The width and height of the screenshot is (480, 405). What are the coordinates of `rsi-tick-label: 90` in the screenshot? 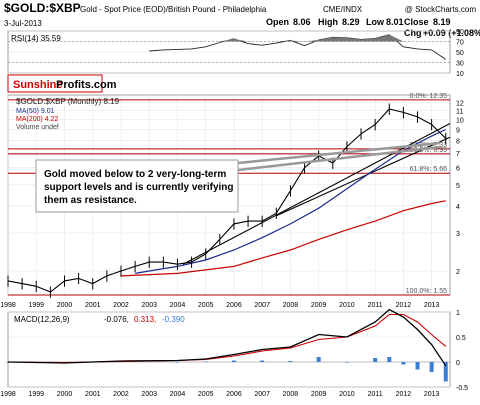 It's located at (460, 32).